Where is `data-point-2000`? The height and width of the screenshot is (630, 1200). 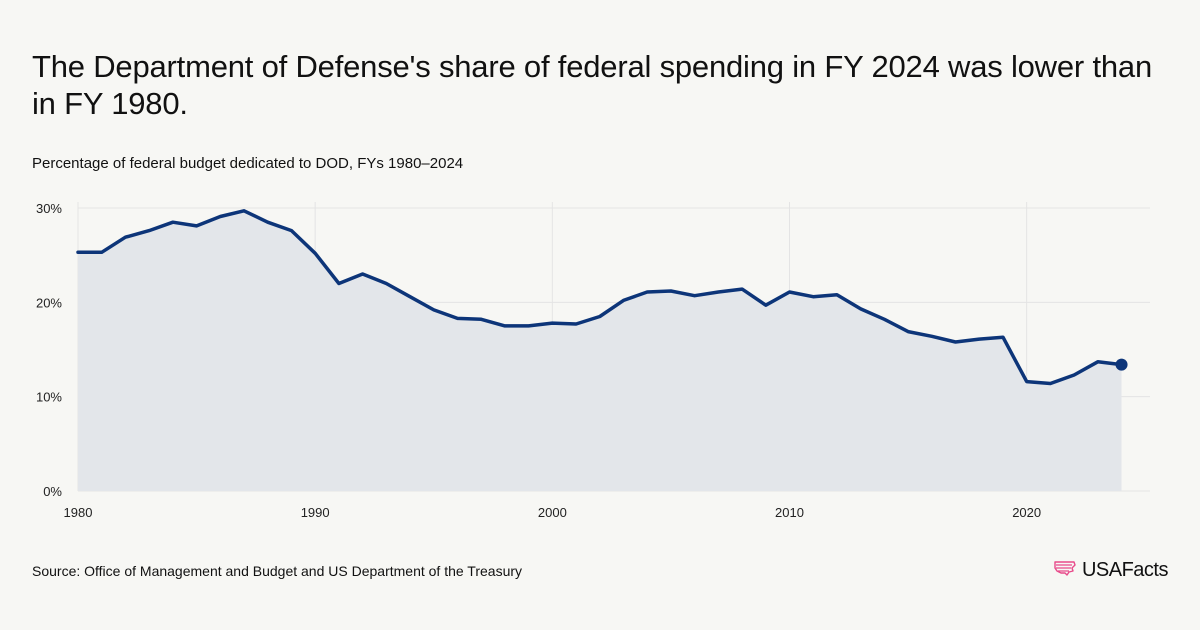 data-point-2000 is located at coordinates (552, 323).